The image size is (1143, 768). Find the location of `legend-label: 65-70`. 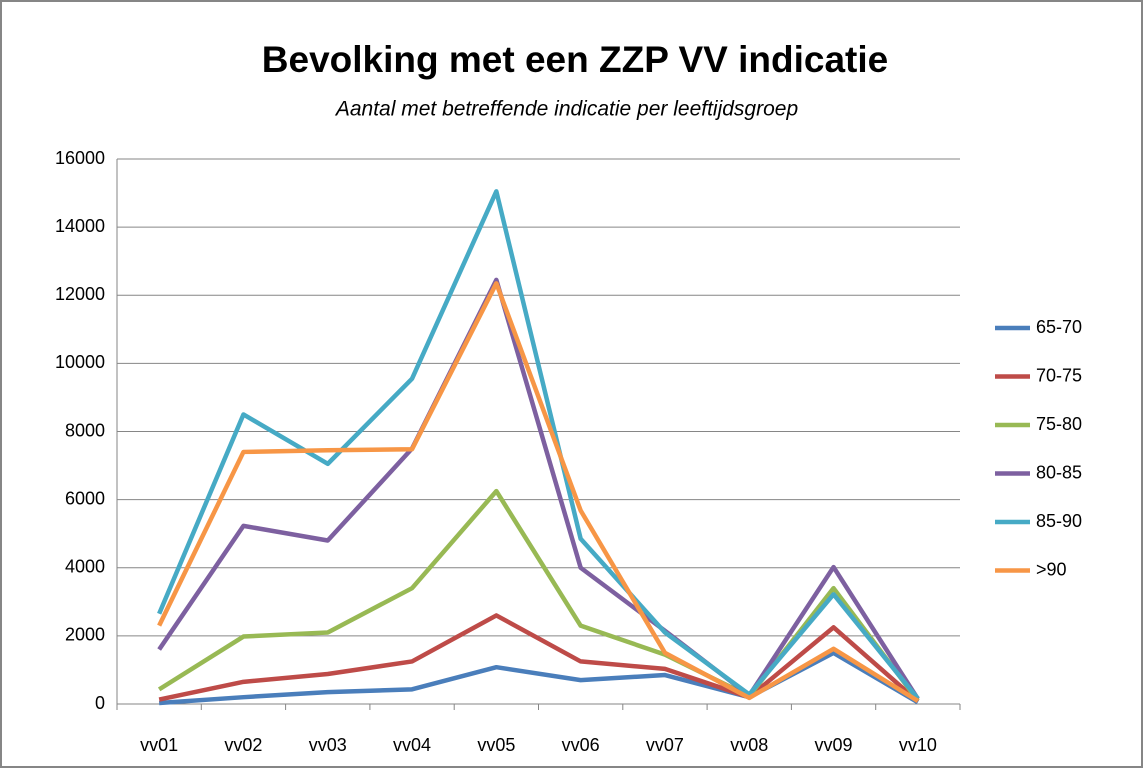

legend-label: 65-70 is located at coordinates (1059, 327).